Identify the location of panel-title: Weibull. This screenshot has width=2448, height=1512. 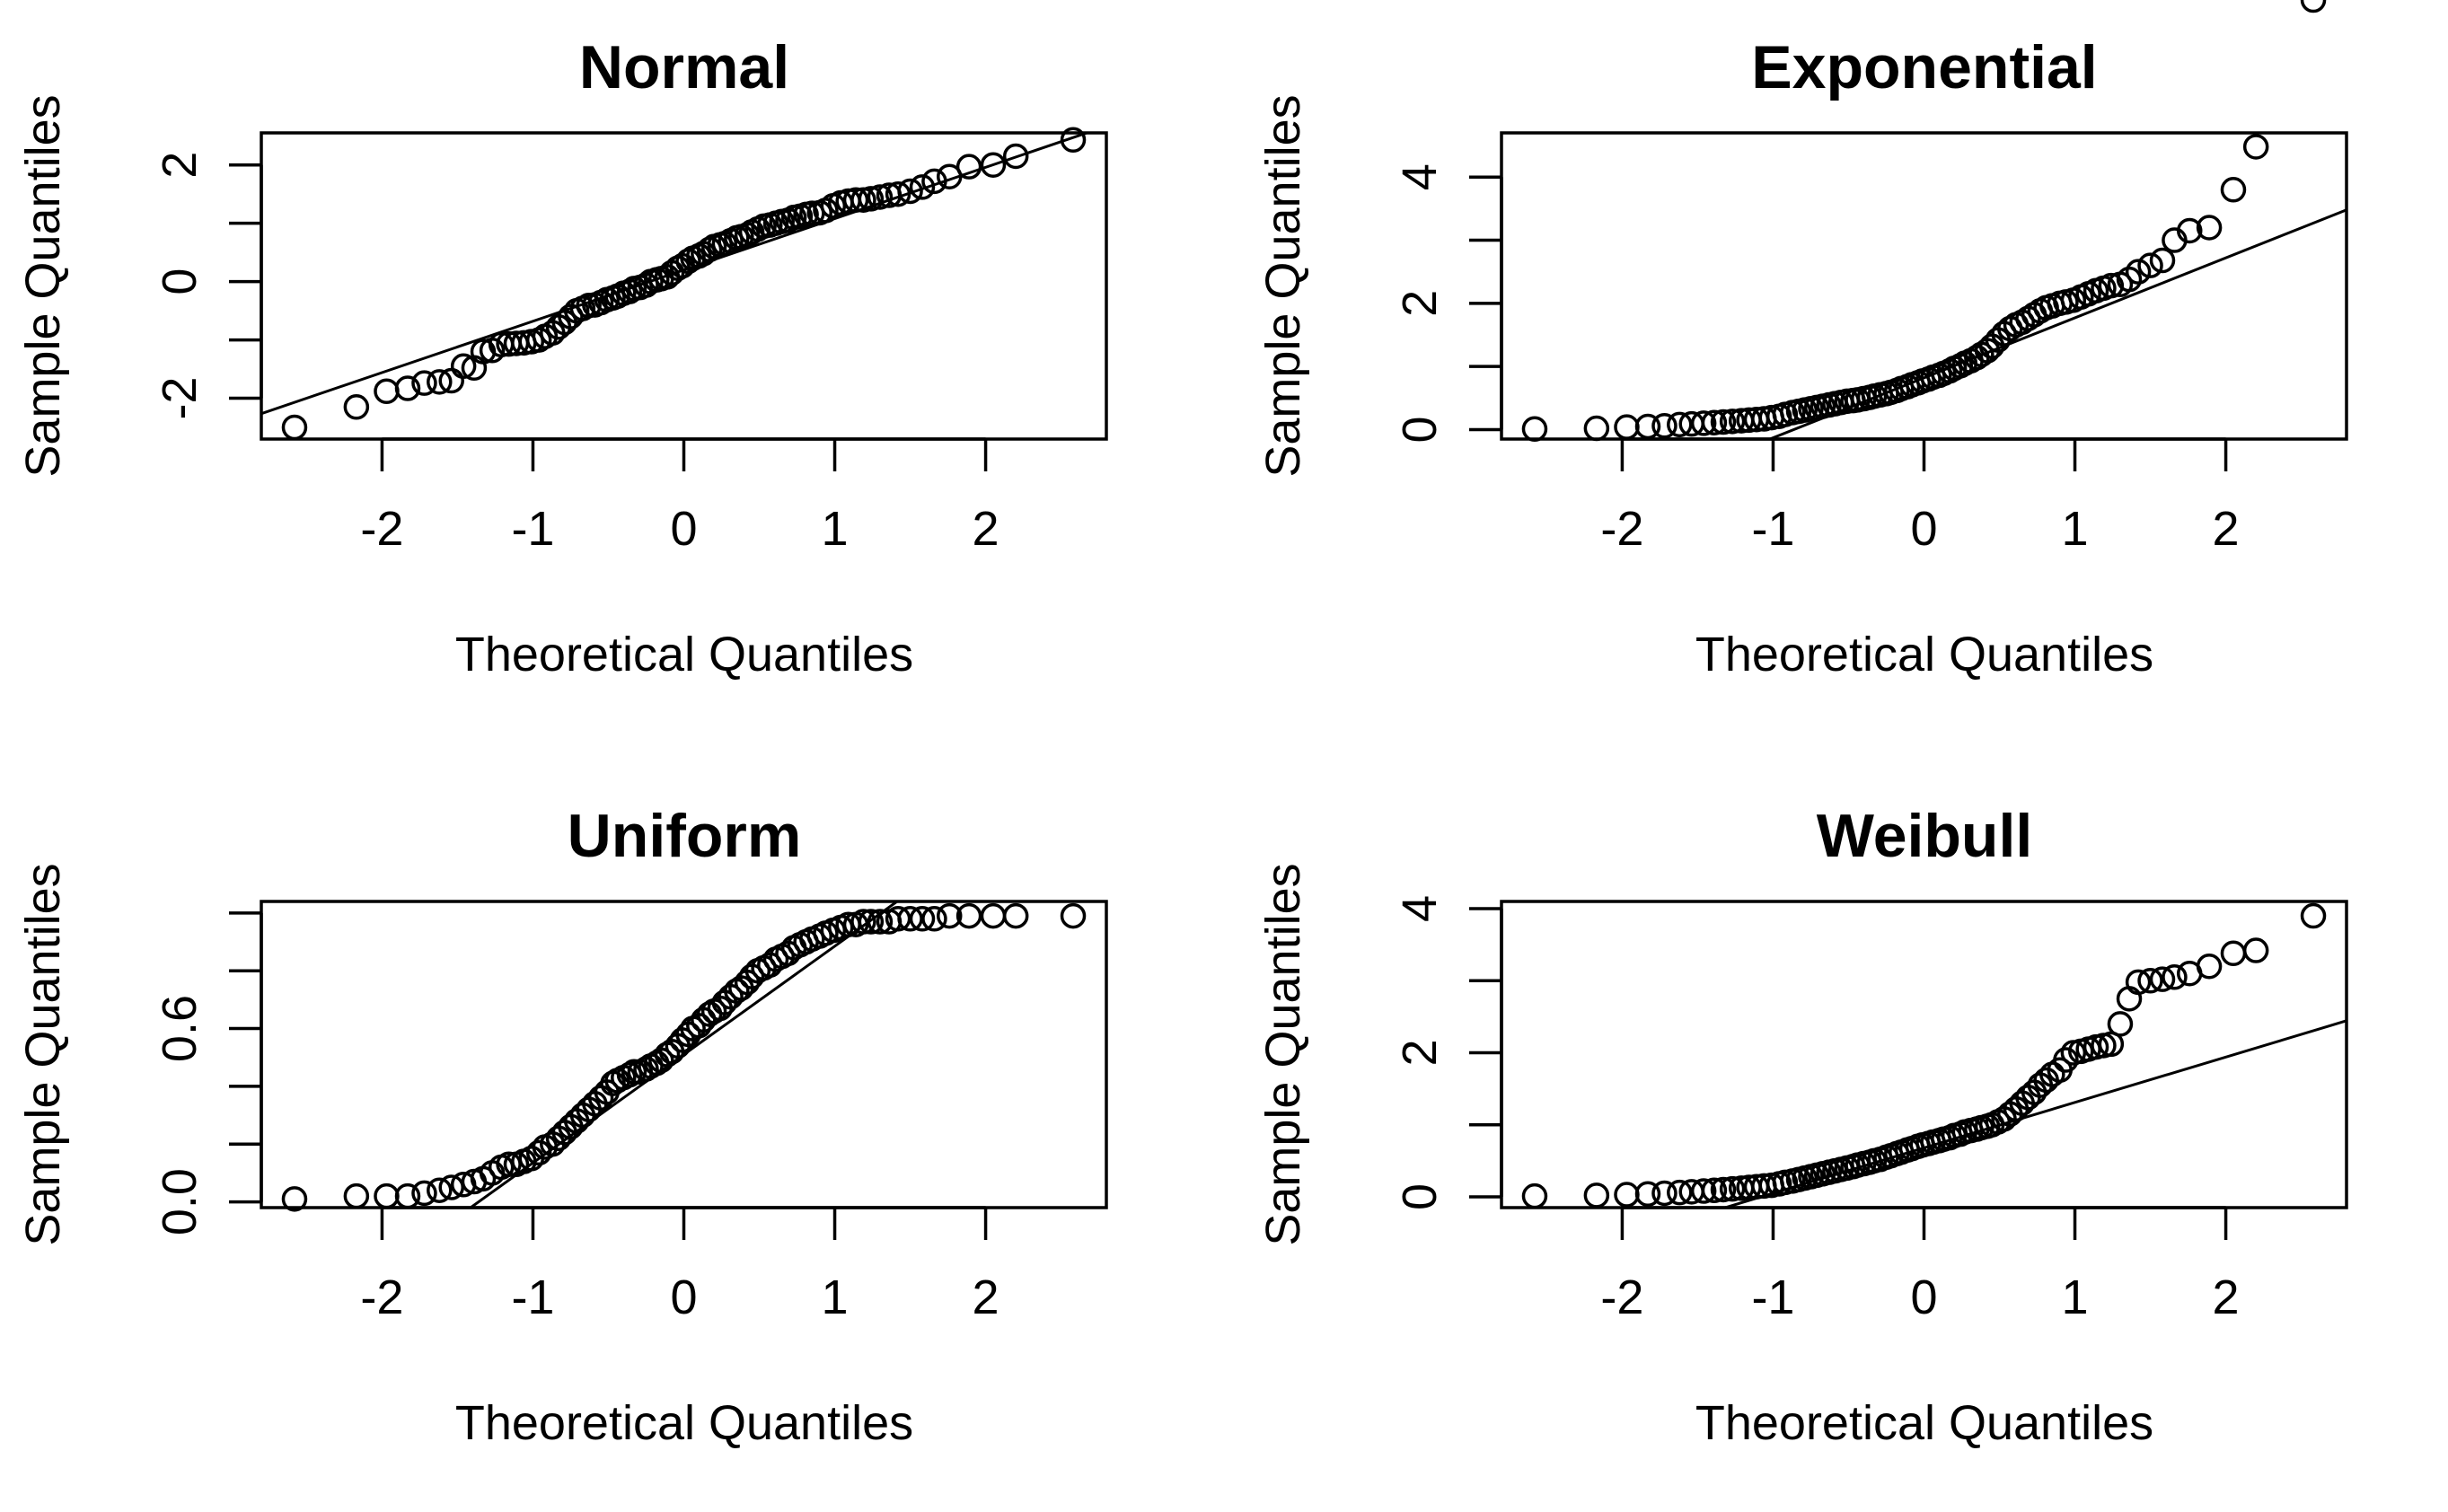
(1925, 836).